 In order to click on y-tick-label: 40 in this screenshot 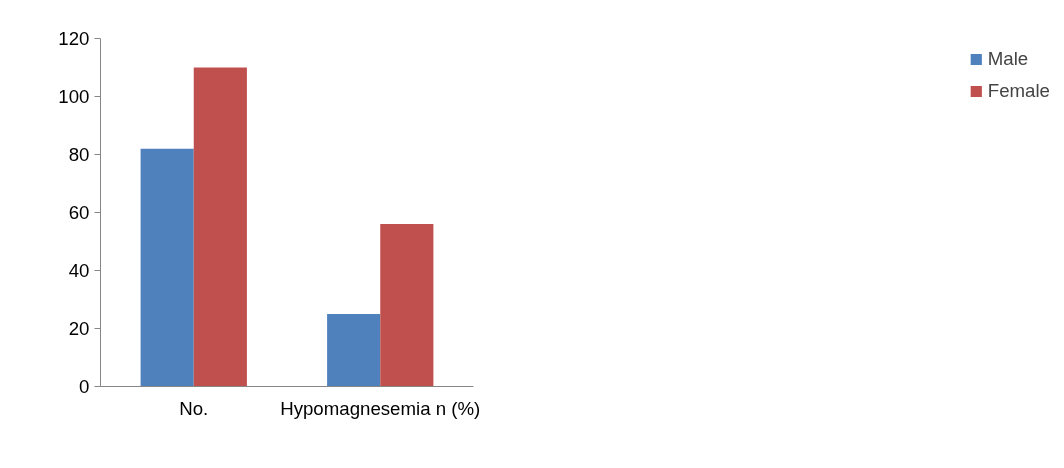, I will do `click(79, 270)`.